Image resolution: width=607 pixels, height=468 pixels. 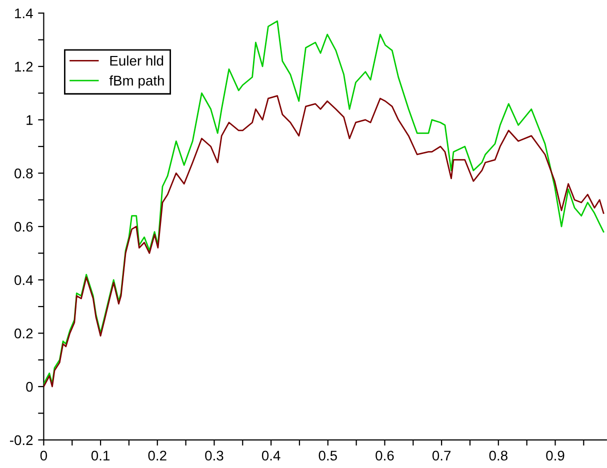 What do you see at coordinates (441, 455) in the screenshot?
I see `x-tick-label: 0.7` at bounding box center [441, 455].